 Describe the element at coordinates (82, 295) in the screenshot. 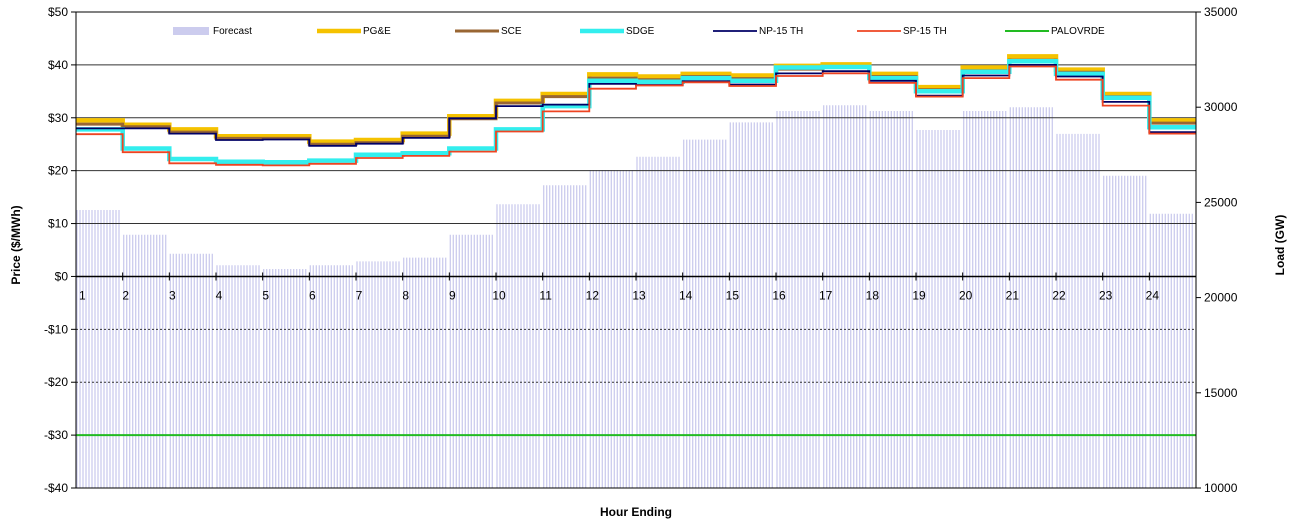

I see `x-tick-label: 1` at that location.